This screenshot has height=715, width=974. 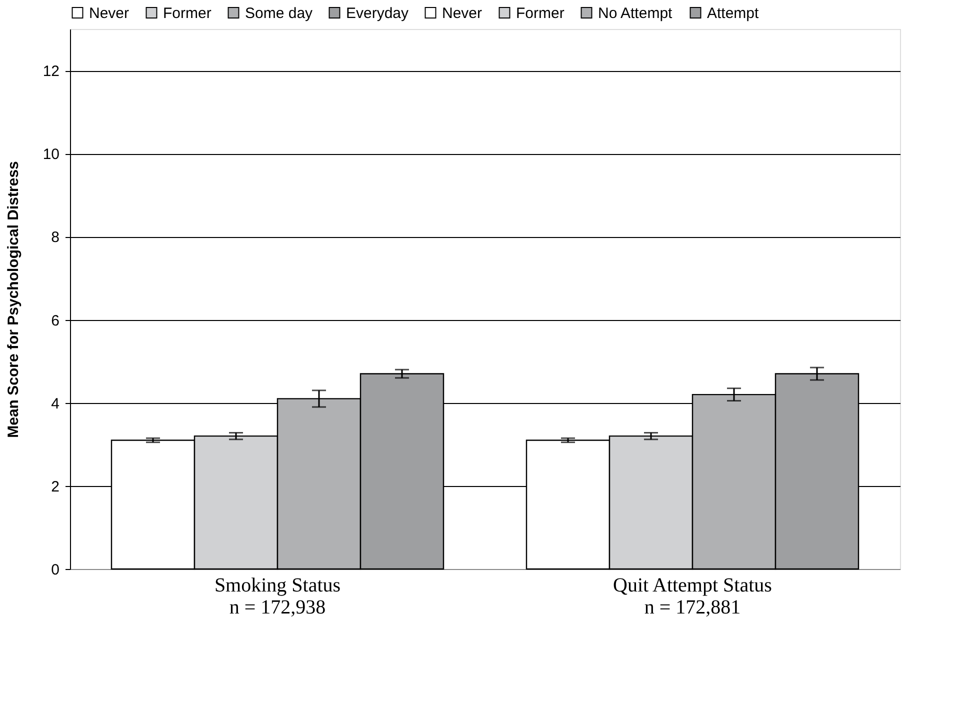 I want to click on legend-label: Everyday, so click(x=378, y=13).